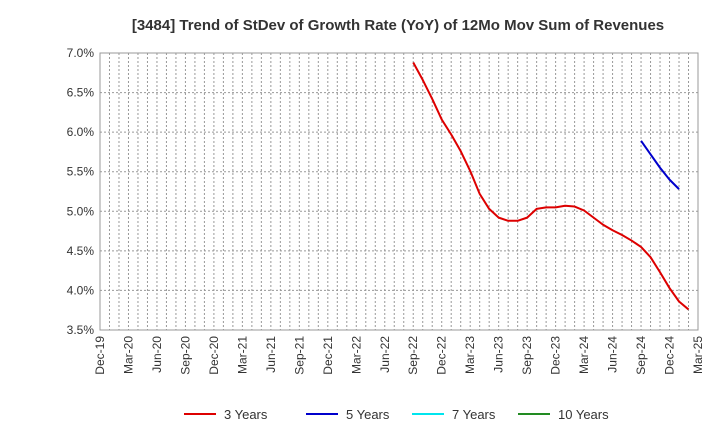  I want to click on legend-label: 7 Years, so click(474, 414).